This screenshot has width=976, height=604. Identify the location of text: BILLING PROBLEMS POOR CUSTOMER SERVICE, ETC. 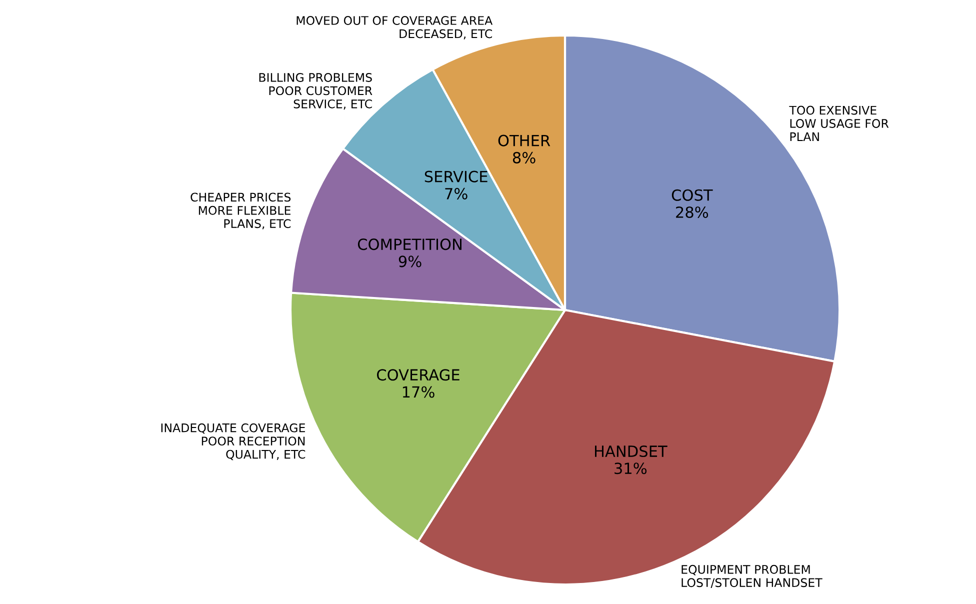
(315, 91).